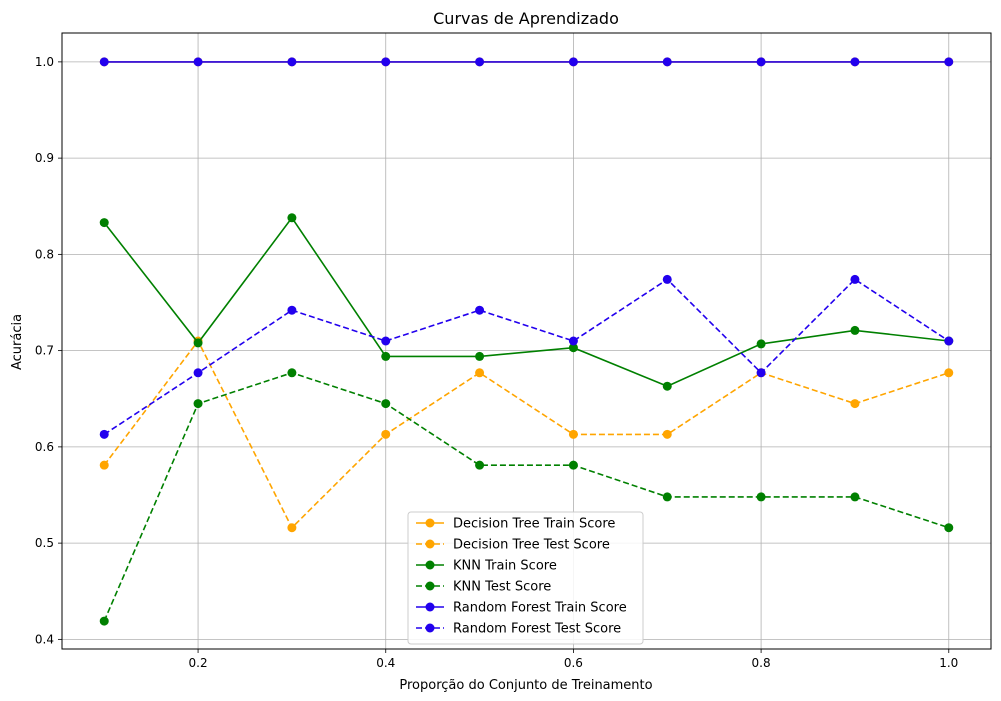 This screenshot has height=701, width=1001. Describe the element at coordinates (44, 158) in the screenshot. I see `y-tick-label: 0.9` at that location.